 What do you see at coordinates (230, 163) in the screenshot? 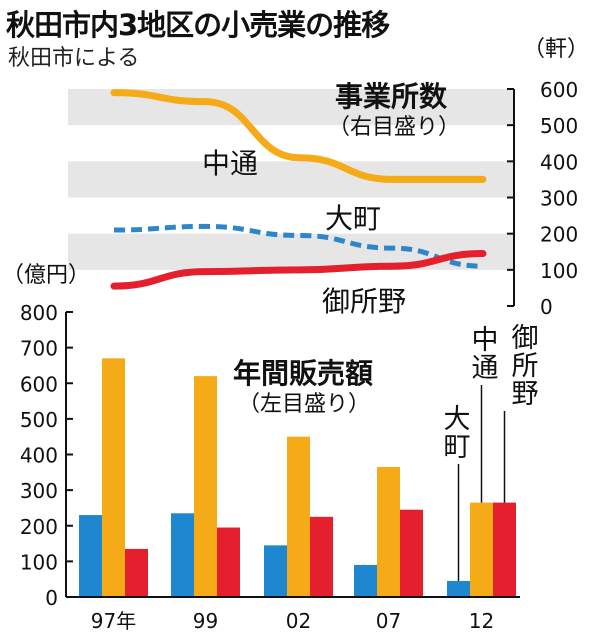
I see `series-label-nakadori: 中通` at bounding box center [230, 163].